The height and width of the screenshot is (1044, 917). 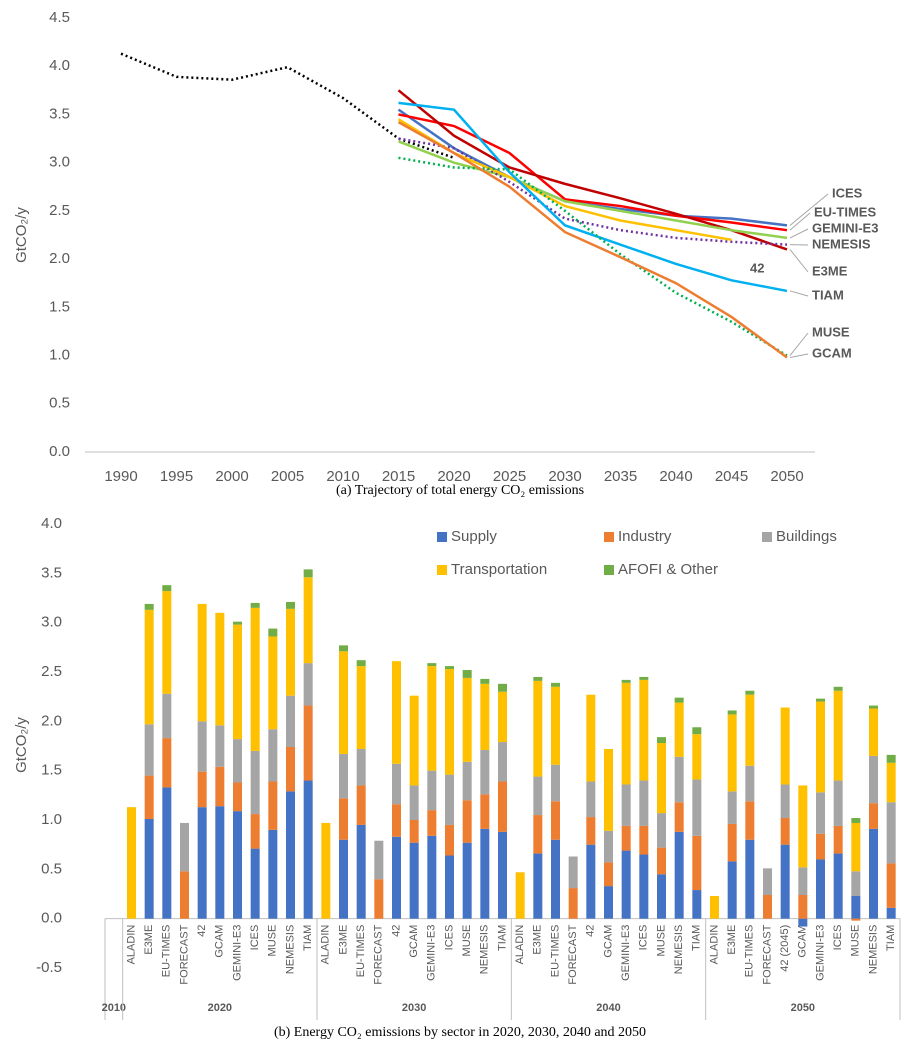 What do you see at coordinates (120, 476) in the screenshot?
I see `x-tick-label: 1990` at bounding box center [120, 476].